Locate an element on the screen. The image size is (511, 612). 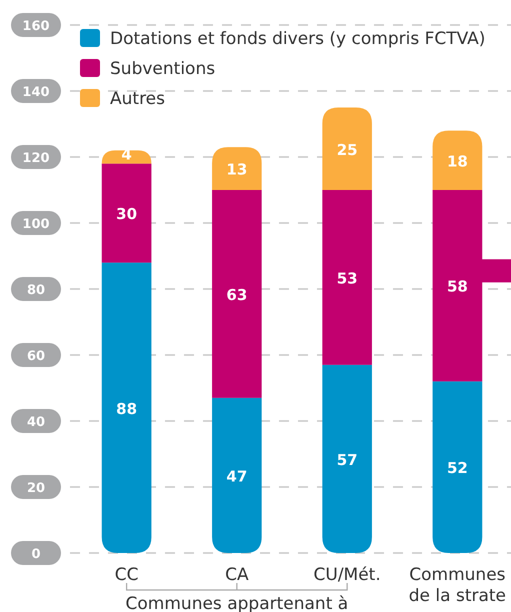
data-label: 47 is located at coordinates (237, 476).